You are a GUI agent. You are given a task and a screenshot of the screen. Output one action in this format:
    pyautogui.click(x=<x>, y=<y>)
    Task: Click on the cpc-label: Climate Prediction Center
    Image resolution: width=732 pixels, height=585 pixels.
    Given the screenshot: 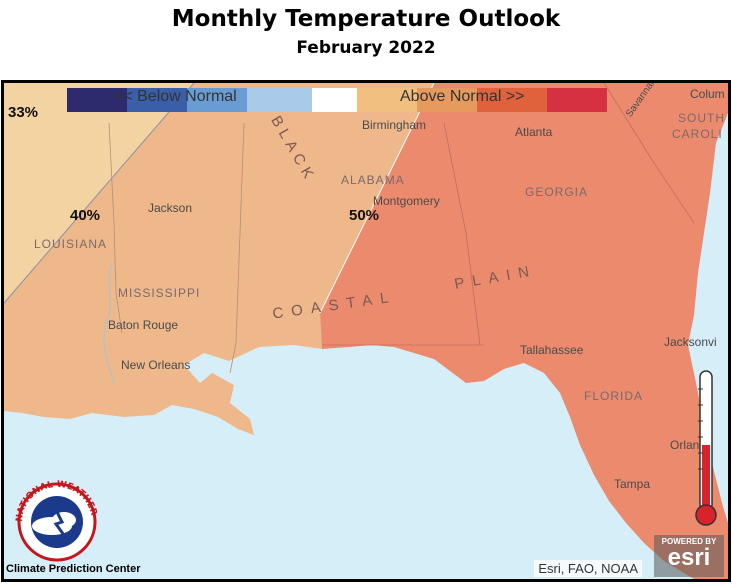 What is the action you would take?
    pyautogui.click(x=73, y=569)
    